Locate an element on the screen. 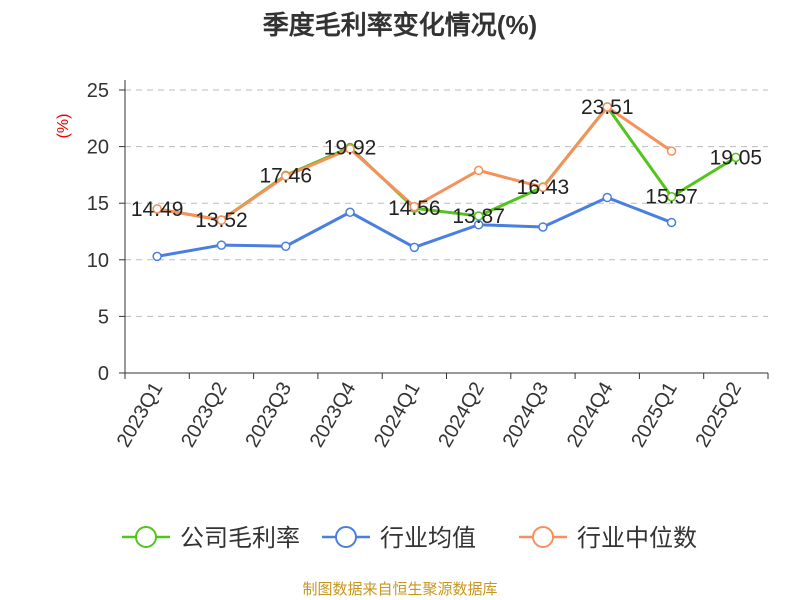  data-label: 16.43 is located at coordinates (543, 187).